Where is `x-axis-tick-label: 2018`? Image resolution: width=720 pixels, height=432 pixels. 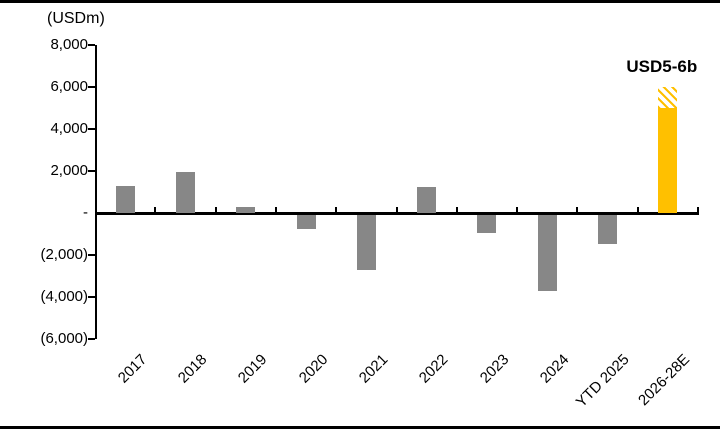
x-axis-tick-label: 2018 is located at coordinates (192, 369).